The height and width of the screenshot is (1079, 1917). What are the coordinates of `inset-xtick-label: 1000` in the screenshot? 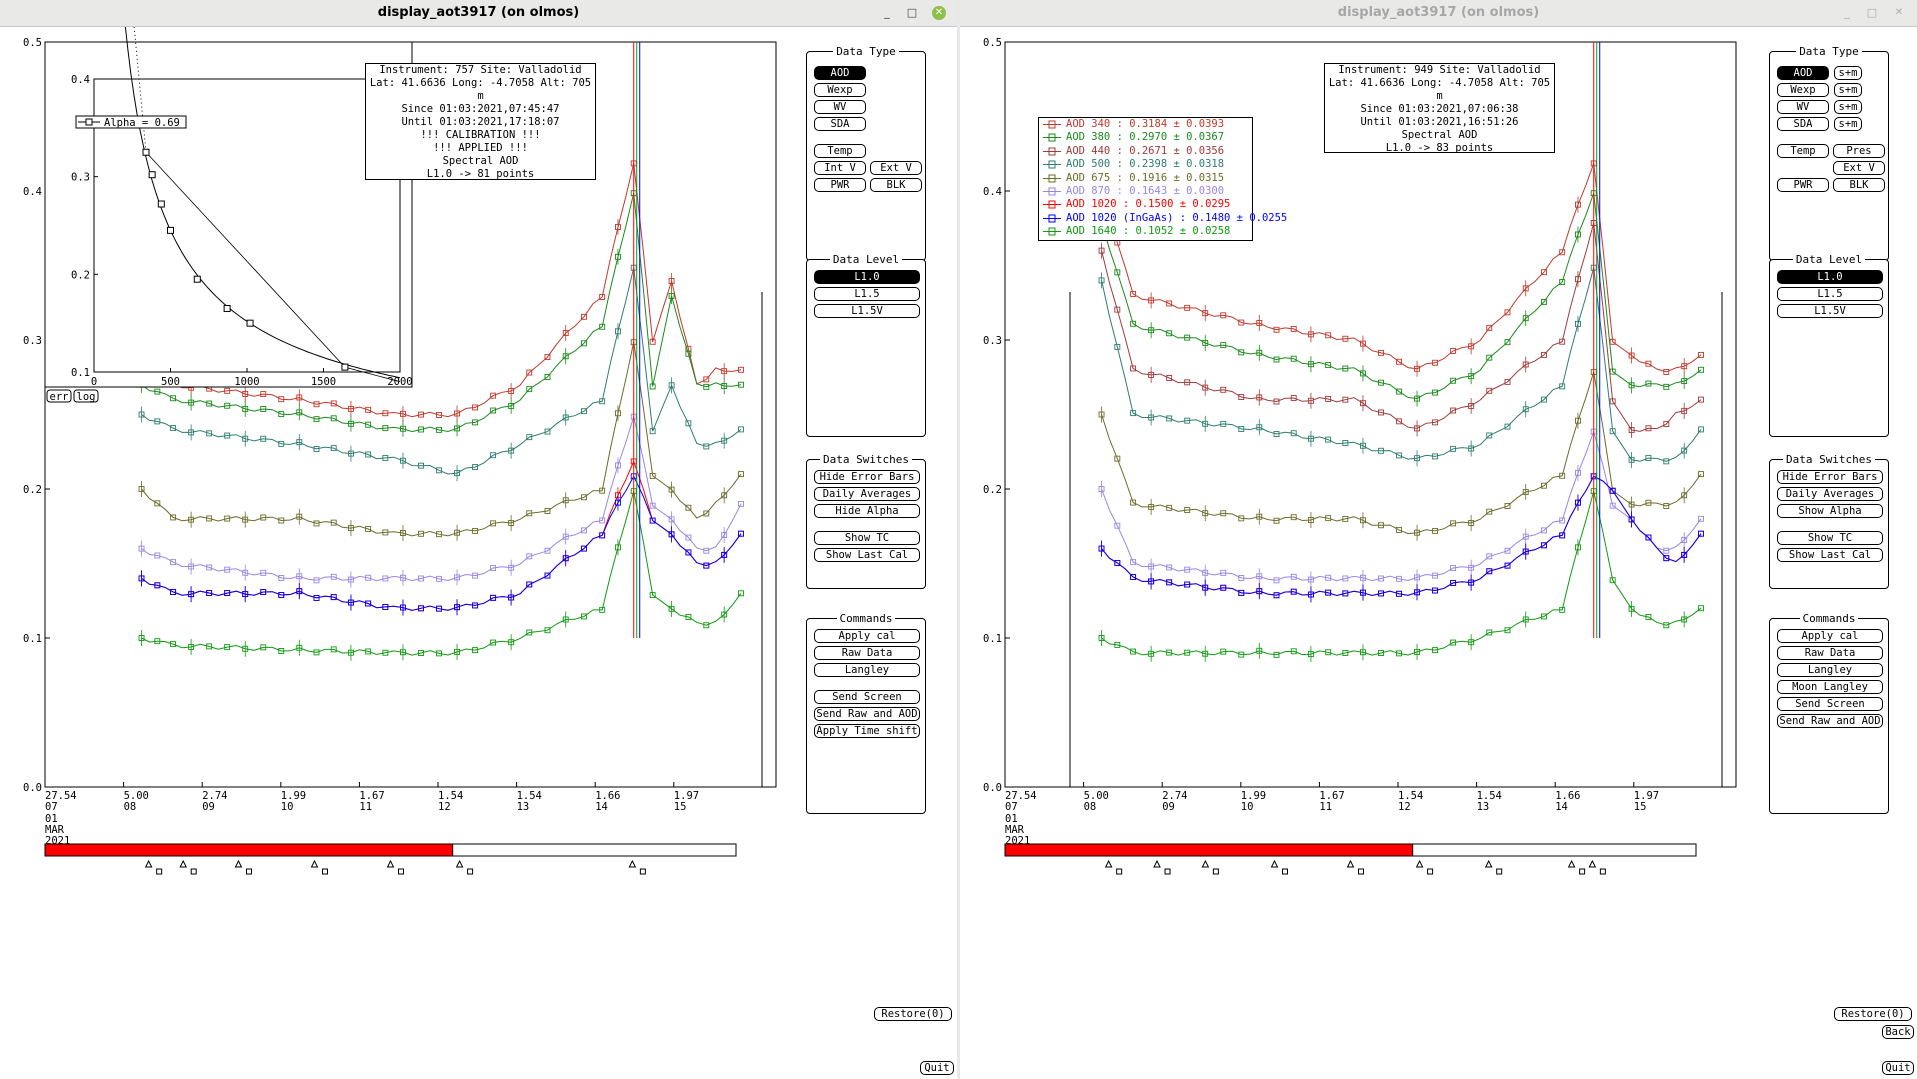 It's located at (246, 382).